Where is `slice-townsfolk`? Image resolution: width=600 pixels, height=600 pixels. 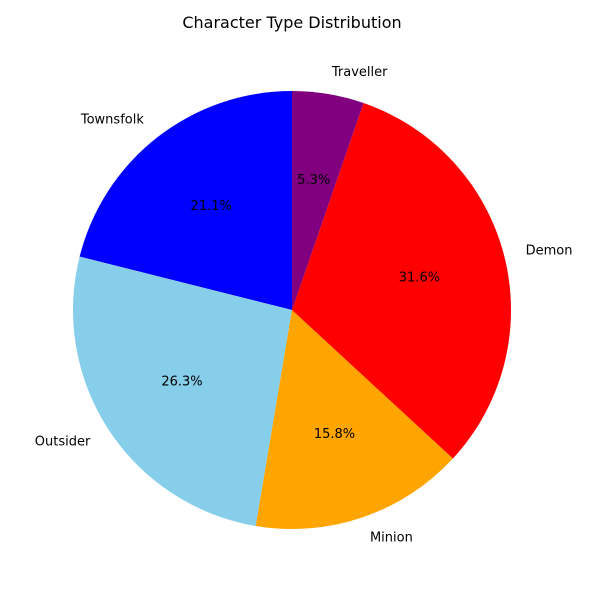 slice-townsfolk is located at coordinates (186, 200).